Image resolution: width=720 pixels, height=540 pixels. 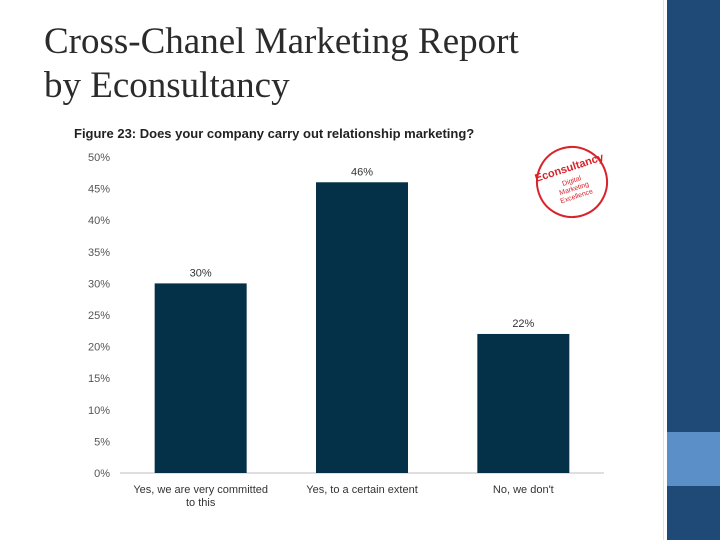 I want to click on y-tick-label: 15%, so click(x=99, y=379).